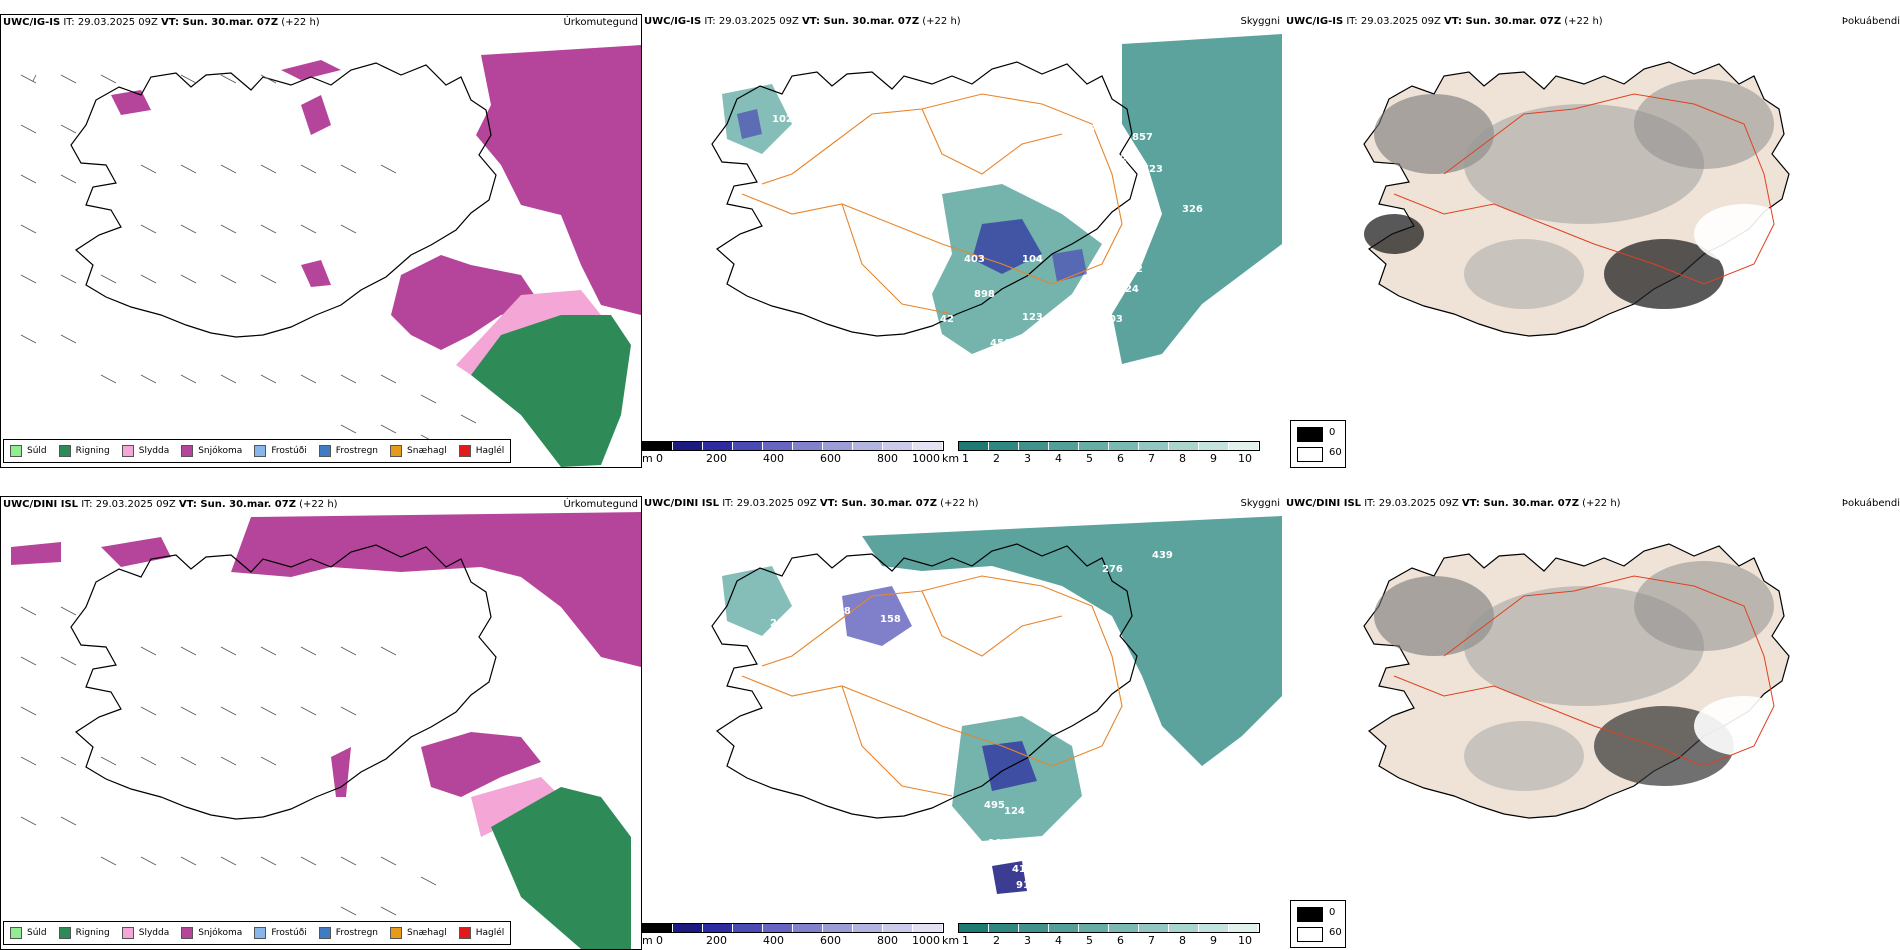 The image size is (1900, 950). I want to click on colorbar-km-tick: 8, so click(1182, 458).